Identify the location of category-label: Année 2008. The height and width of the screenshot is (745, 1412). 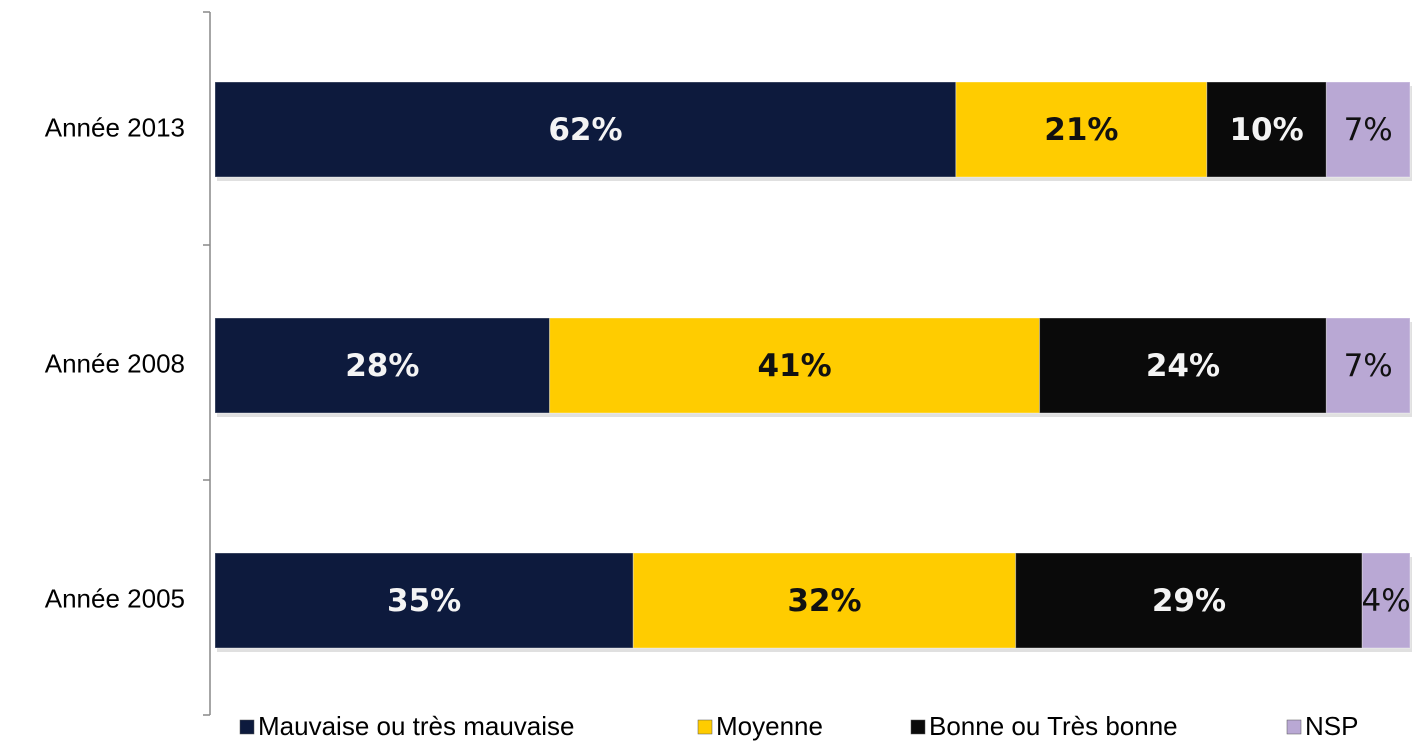
(115, 363).